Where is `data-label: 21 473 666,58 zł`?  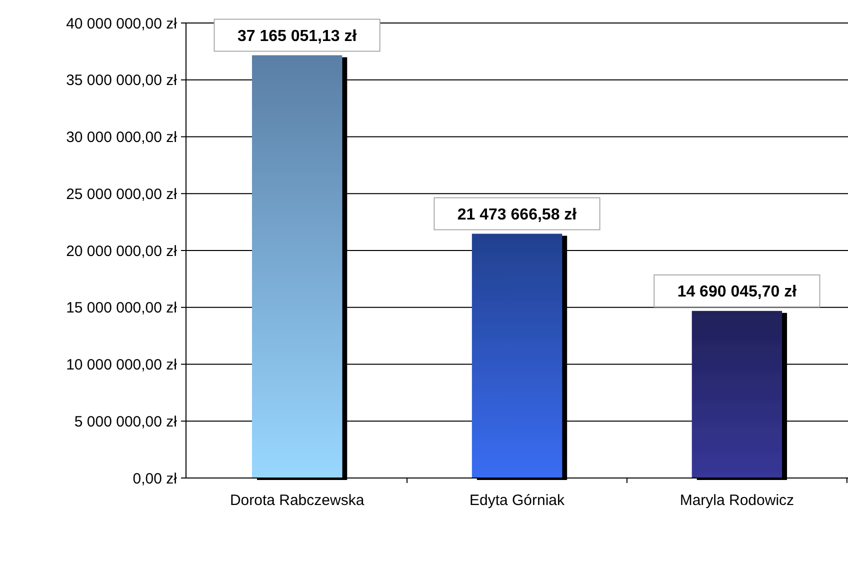
data-label: 21 473 666,58 zł is located at coordinates (517, 215).